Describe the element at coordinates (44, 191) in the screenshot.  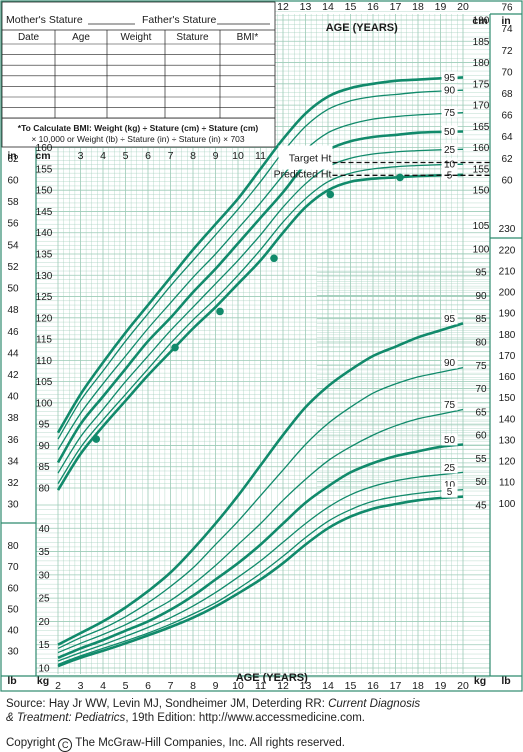
I see `stature-cm-tick-left: 150` at that location.